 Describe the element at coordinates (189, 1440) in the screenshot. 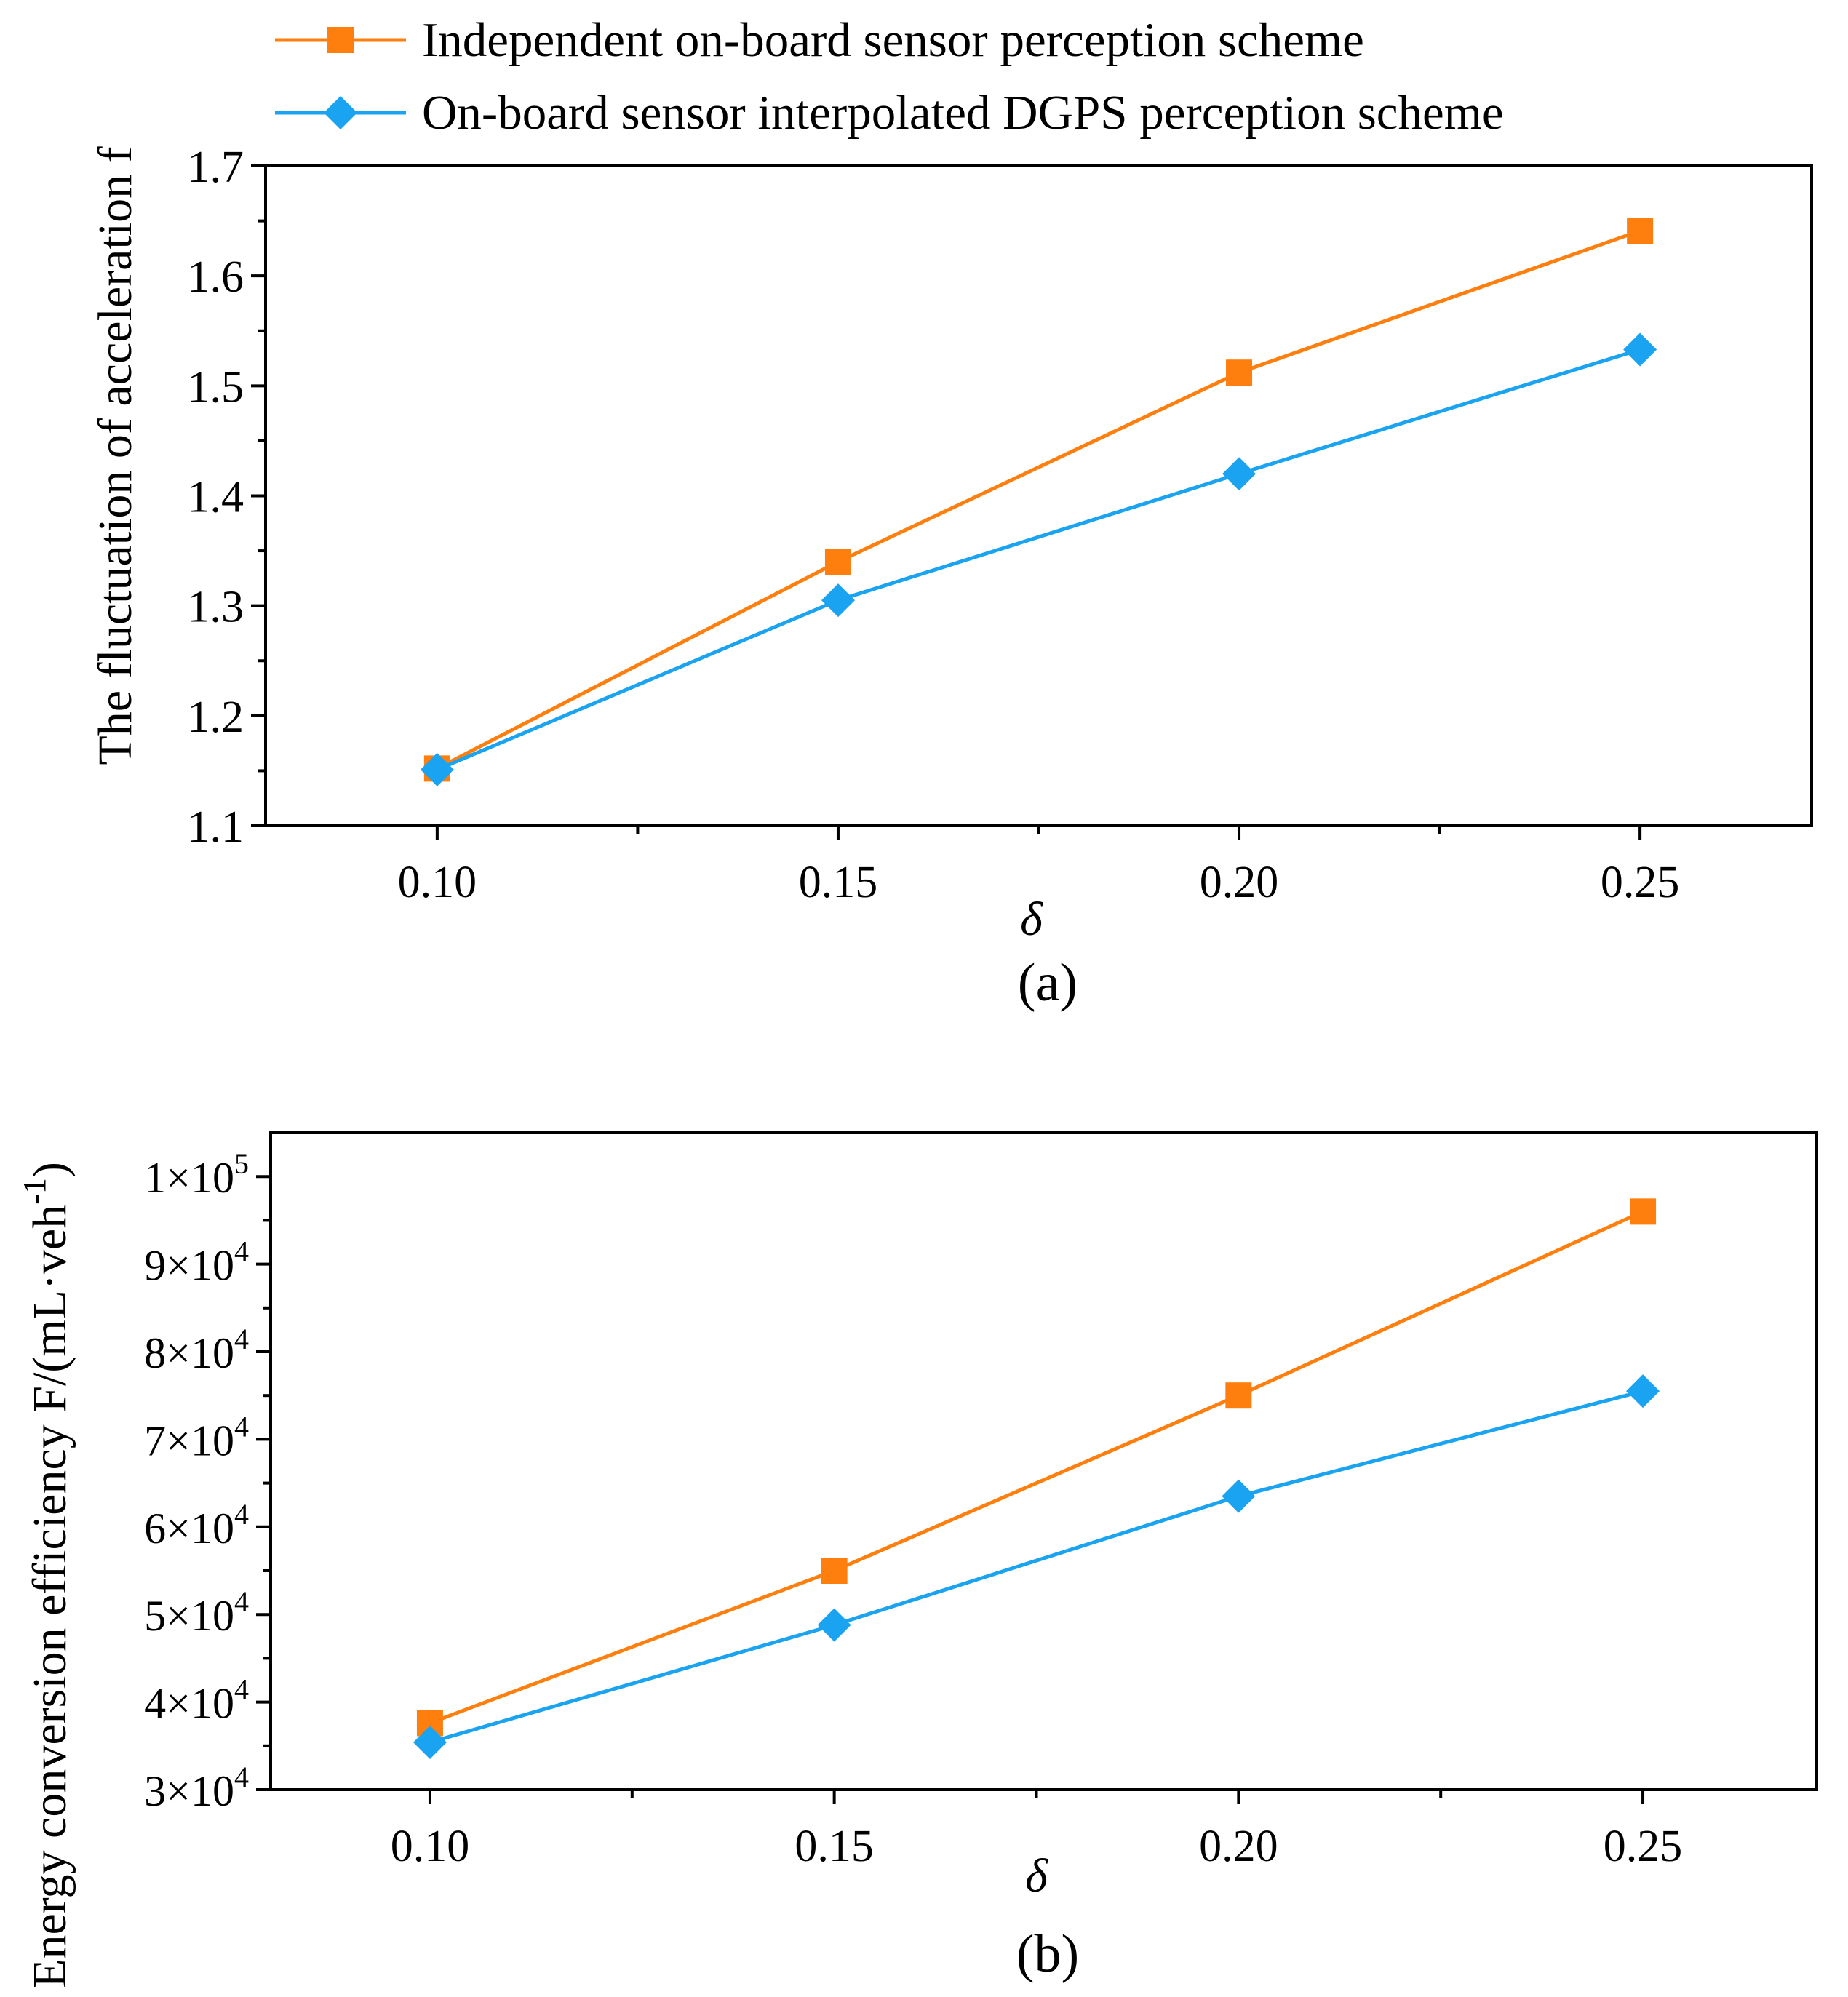

I see `y-tick-mantissa: 7×10` at that location.